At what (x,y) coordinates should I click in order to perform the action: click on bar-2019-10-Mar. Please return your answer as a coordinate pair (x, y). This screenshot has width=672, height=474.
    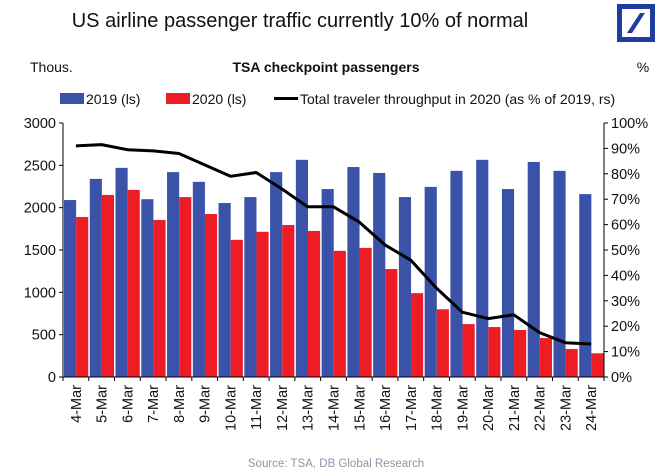
    Looking at the image, I should click on (224, 290).